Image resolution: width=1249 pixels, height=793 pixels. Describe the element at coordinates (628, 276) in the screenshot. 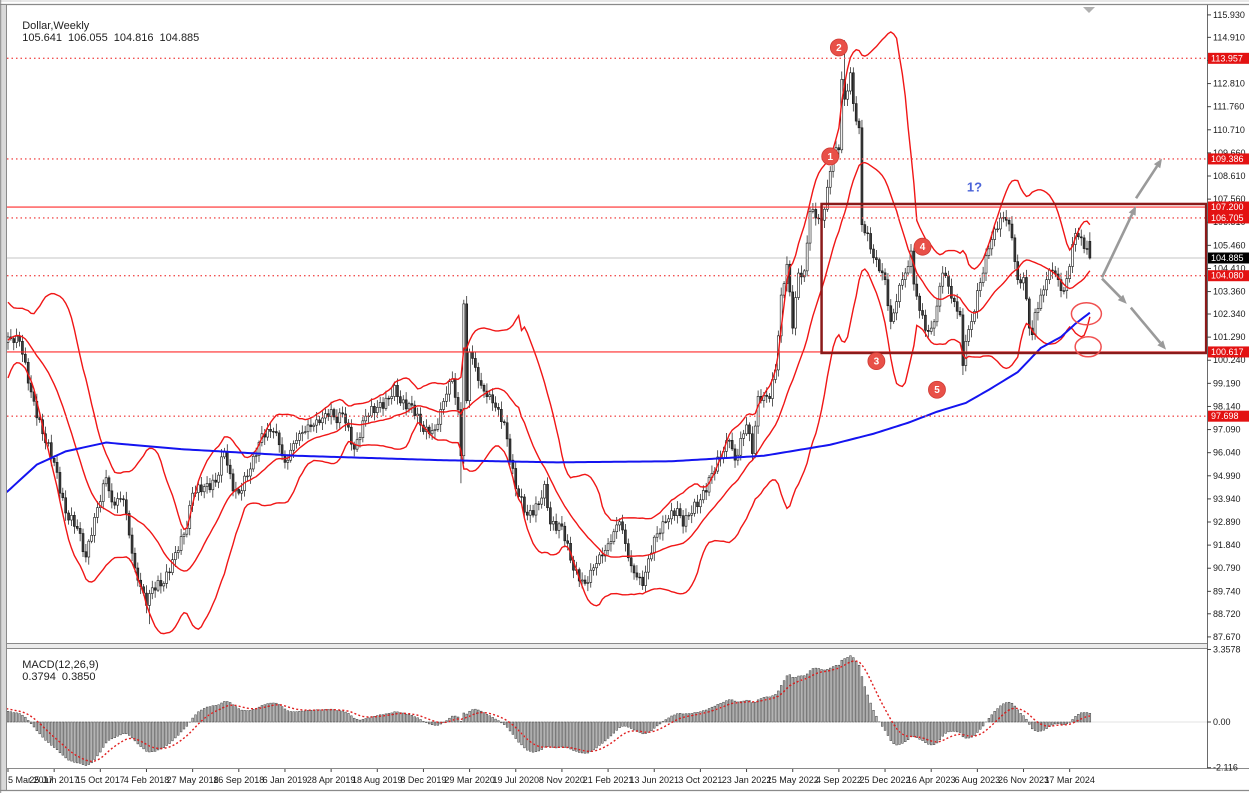

I see `price-badge-104.080: 104.080` at that location.